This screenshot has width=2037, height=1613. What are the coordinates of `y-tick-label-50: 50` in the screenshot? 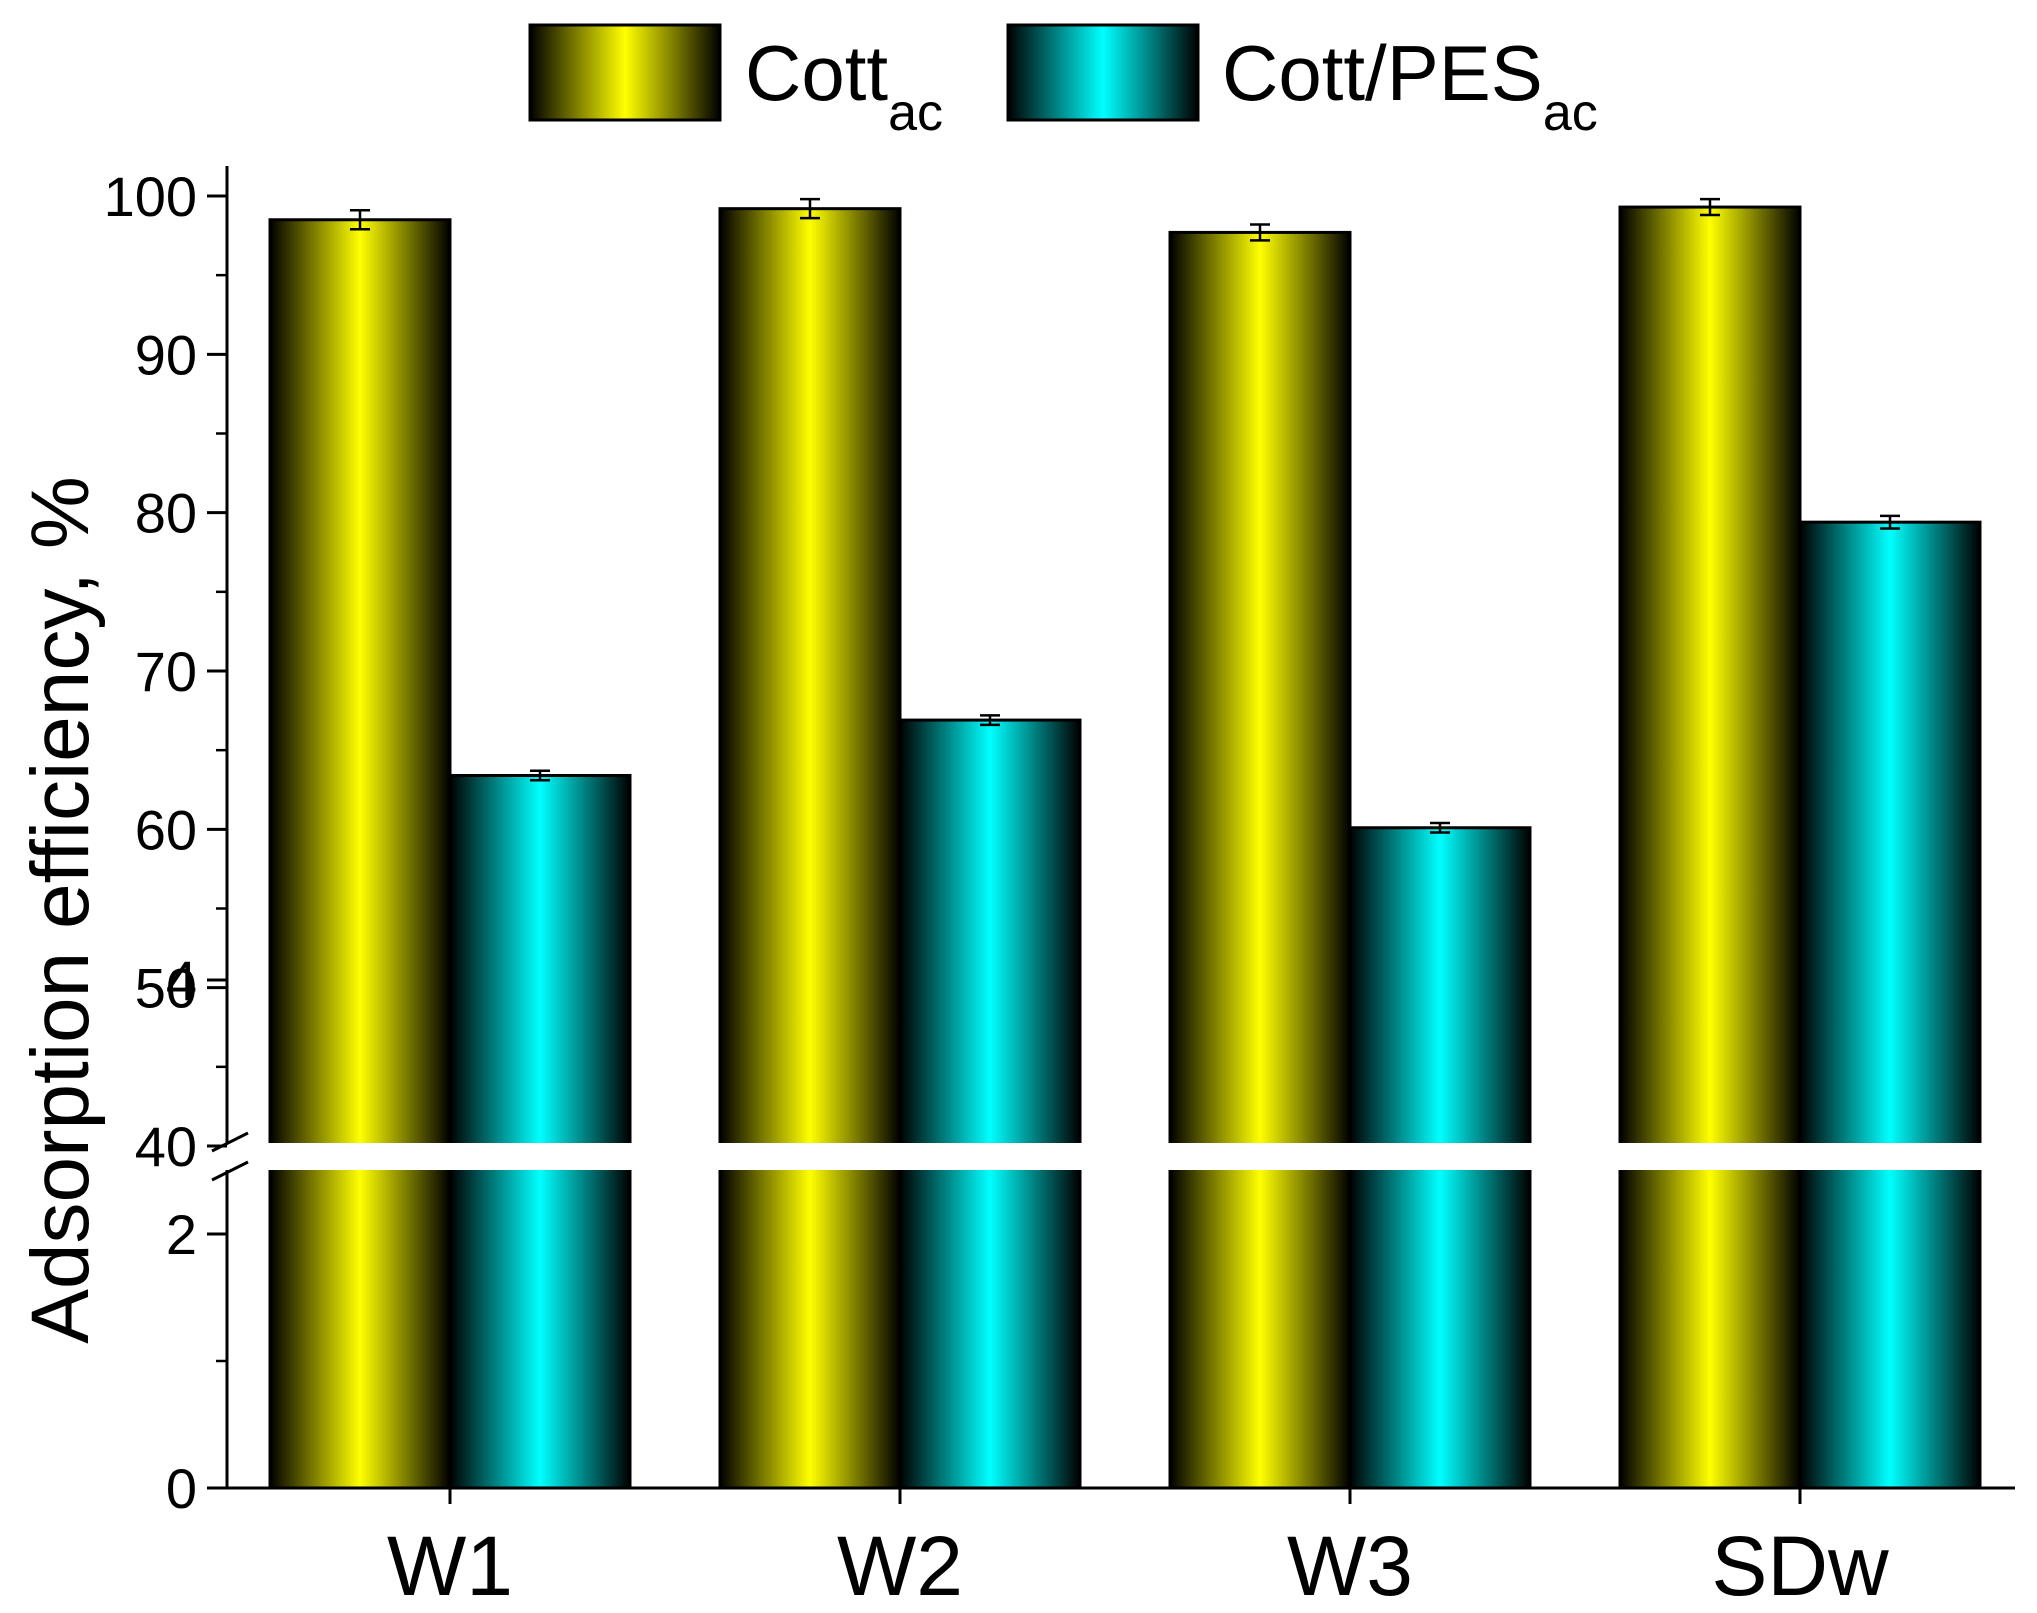 It's located at (166, 988).